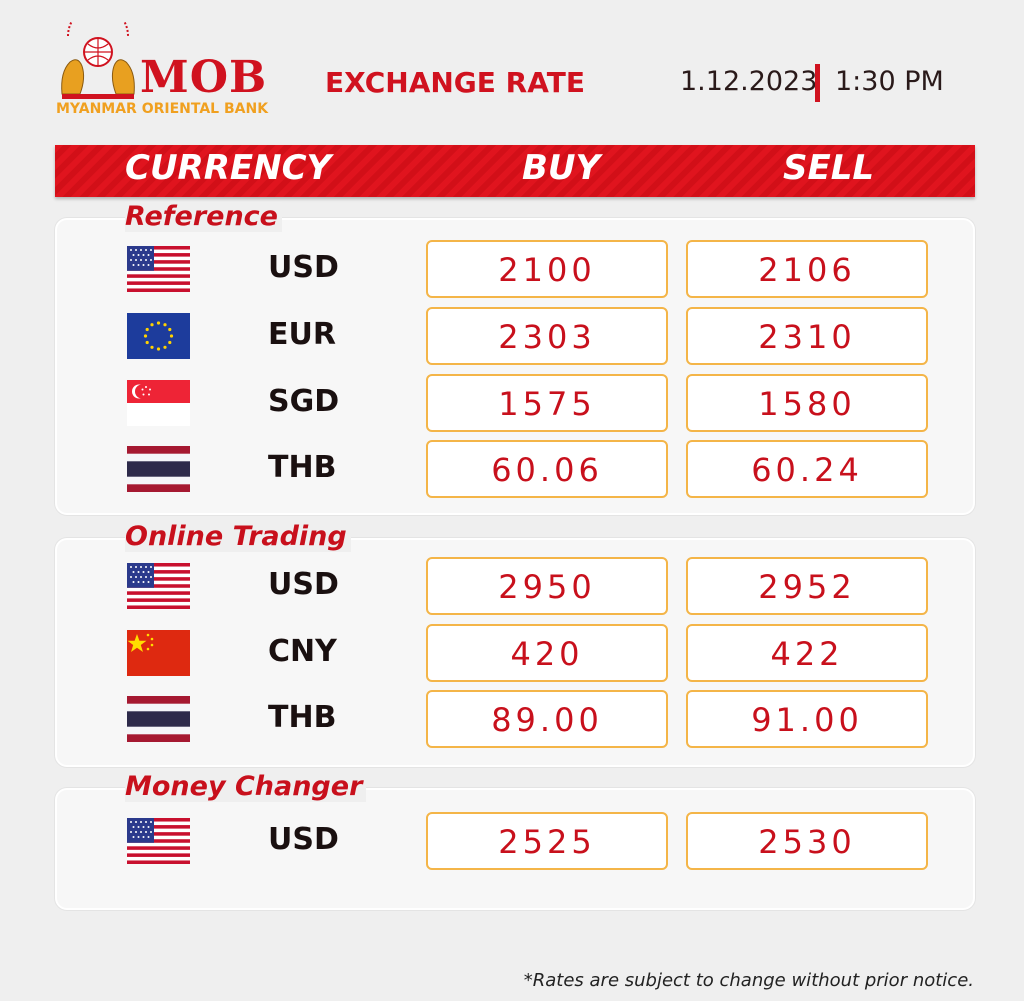 The height and width of the screenshot is (1001, 1024). I want to click on column-header: CURRENCY, so click(228, 168).